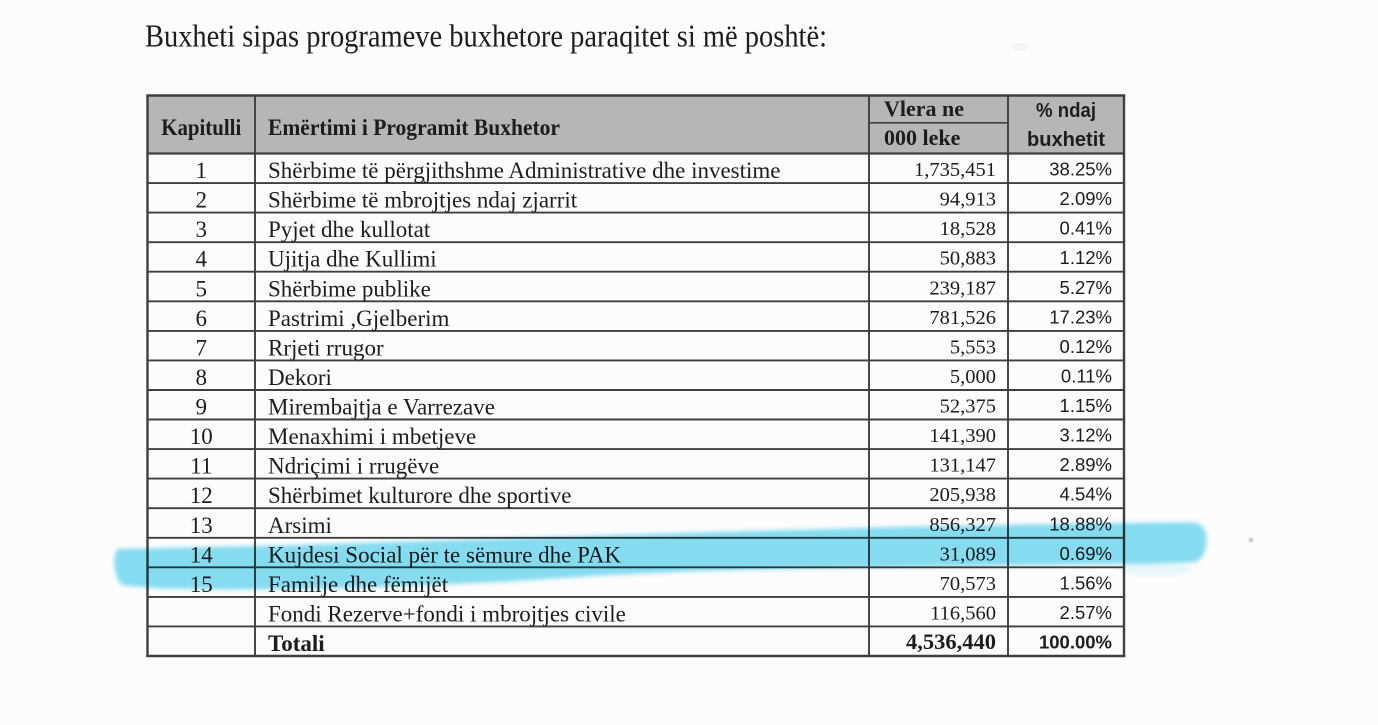 The width and height of the screenshot is (1378, 725). I want to click on svg-text: 0.41%, so click(1086, 228).